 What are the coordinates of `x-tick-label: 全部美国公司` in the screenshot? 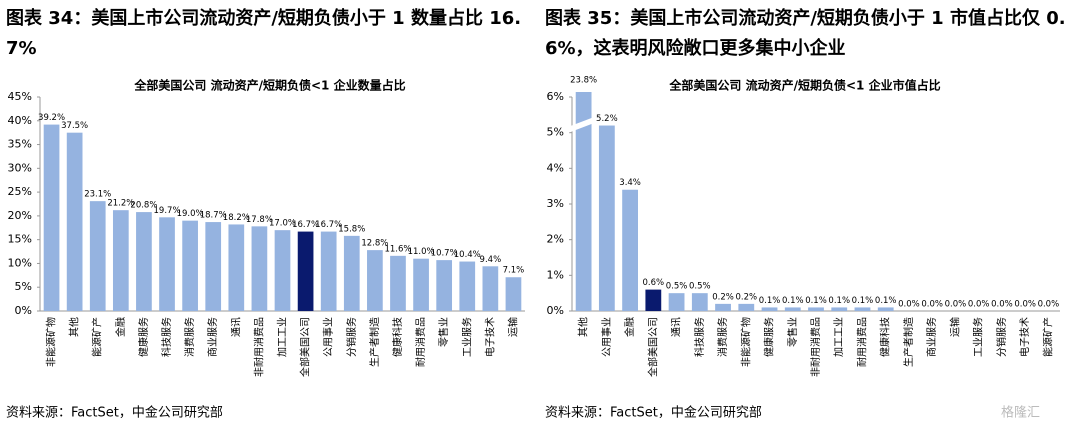 It's located at (652, 347).